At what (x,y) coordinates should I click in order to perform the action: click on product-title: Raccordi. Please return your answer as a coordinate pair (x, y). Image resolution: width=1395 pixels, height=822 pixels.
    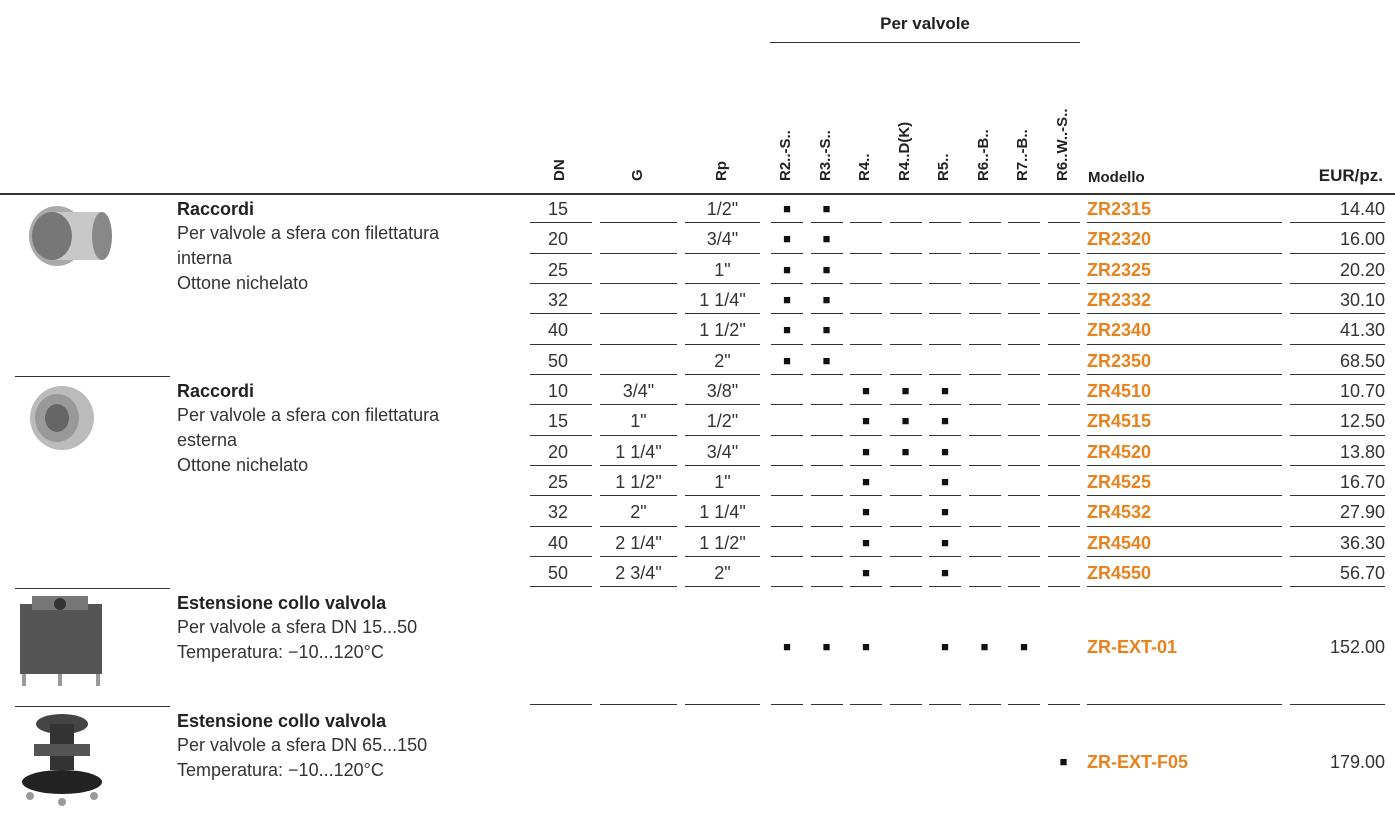
    Looking at the image, I should click on (216, 209).